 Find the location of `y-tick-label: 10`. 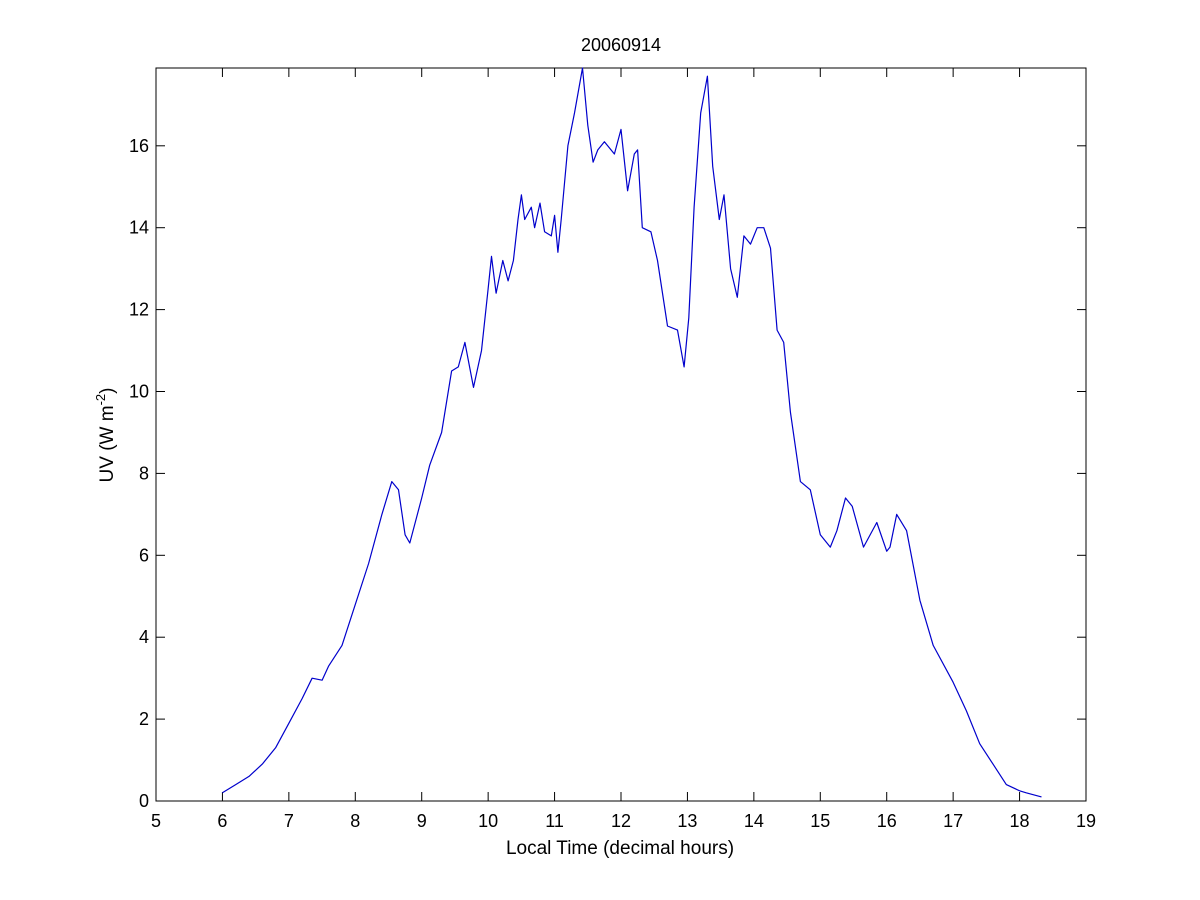

y-tick-label: 10 is located at coordinates (139, 392).